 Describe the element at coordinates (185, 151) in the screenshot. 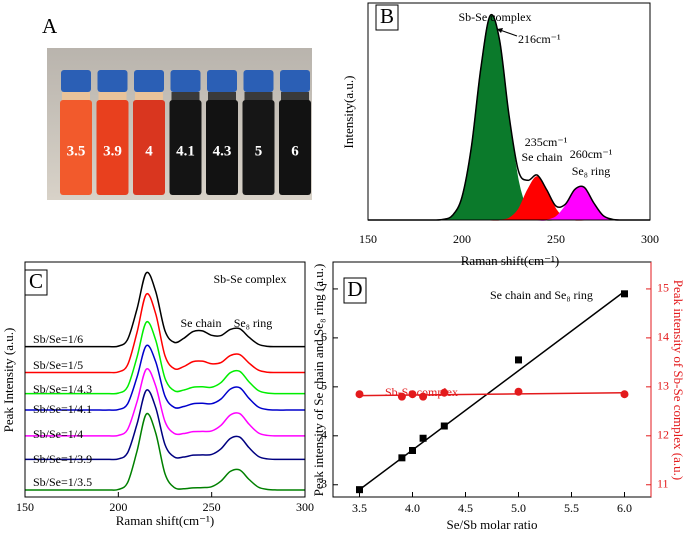

I see `vial-label: 4.1` at that location.